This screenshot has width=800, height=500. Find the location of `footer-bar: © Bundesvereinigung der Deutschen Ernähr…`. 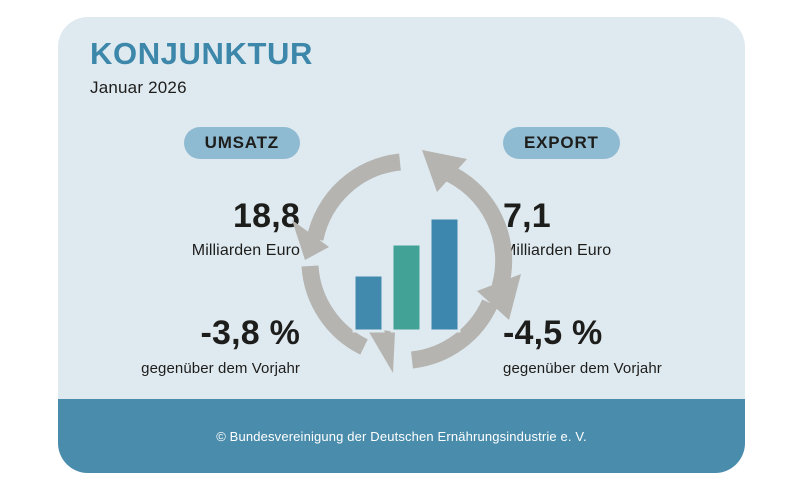

footer-bar: © Bundesvereinigung der Deutschen Ernähr… is located at coordinates (401, 436).